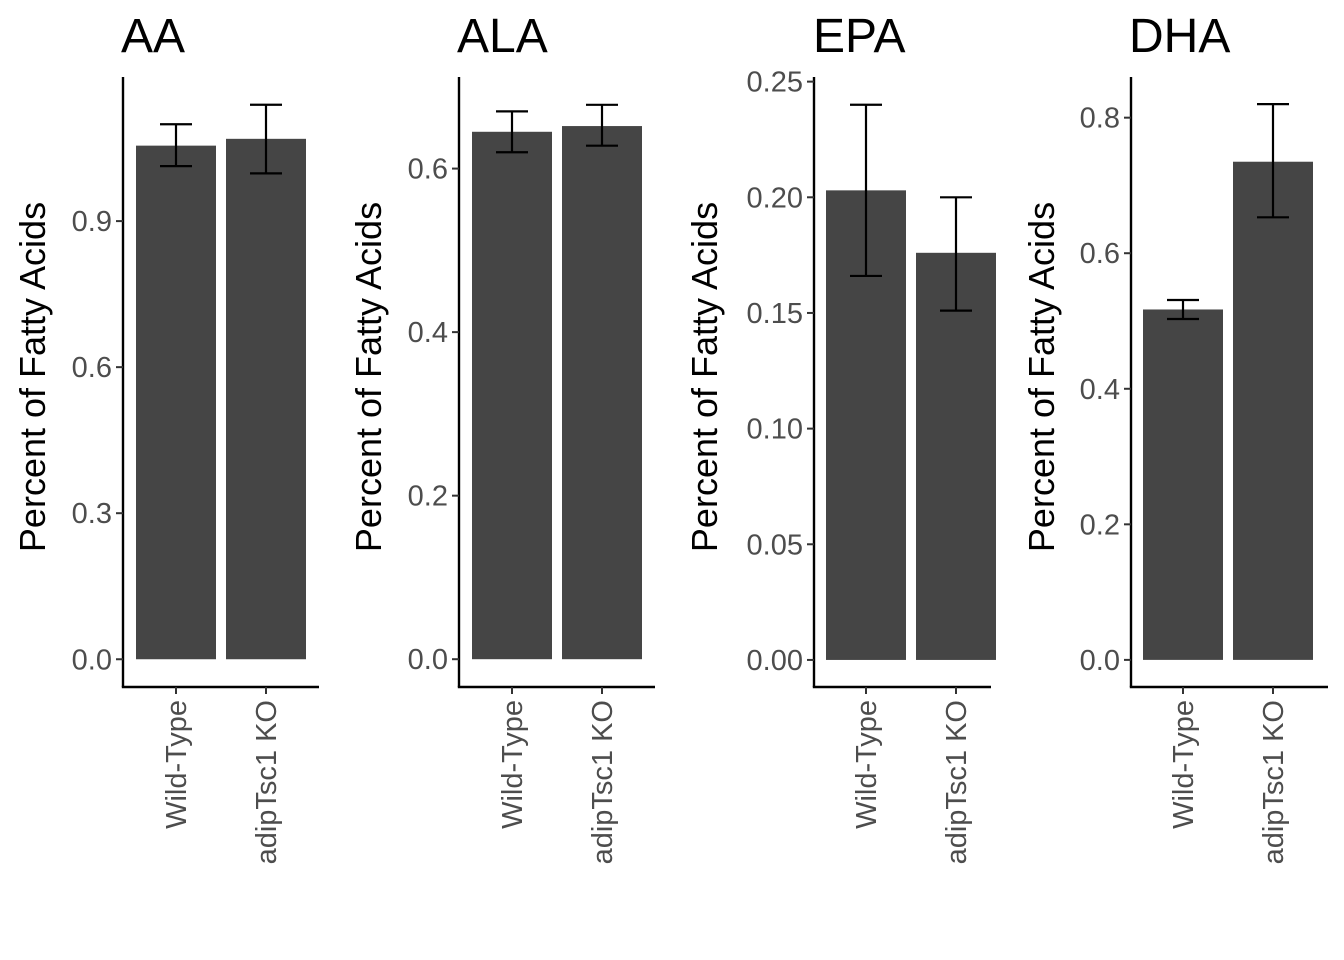  I want to click on y-tick-label: 0.15, so click(775, 314).